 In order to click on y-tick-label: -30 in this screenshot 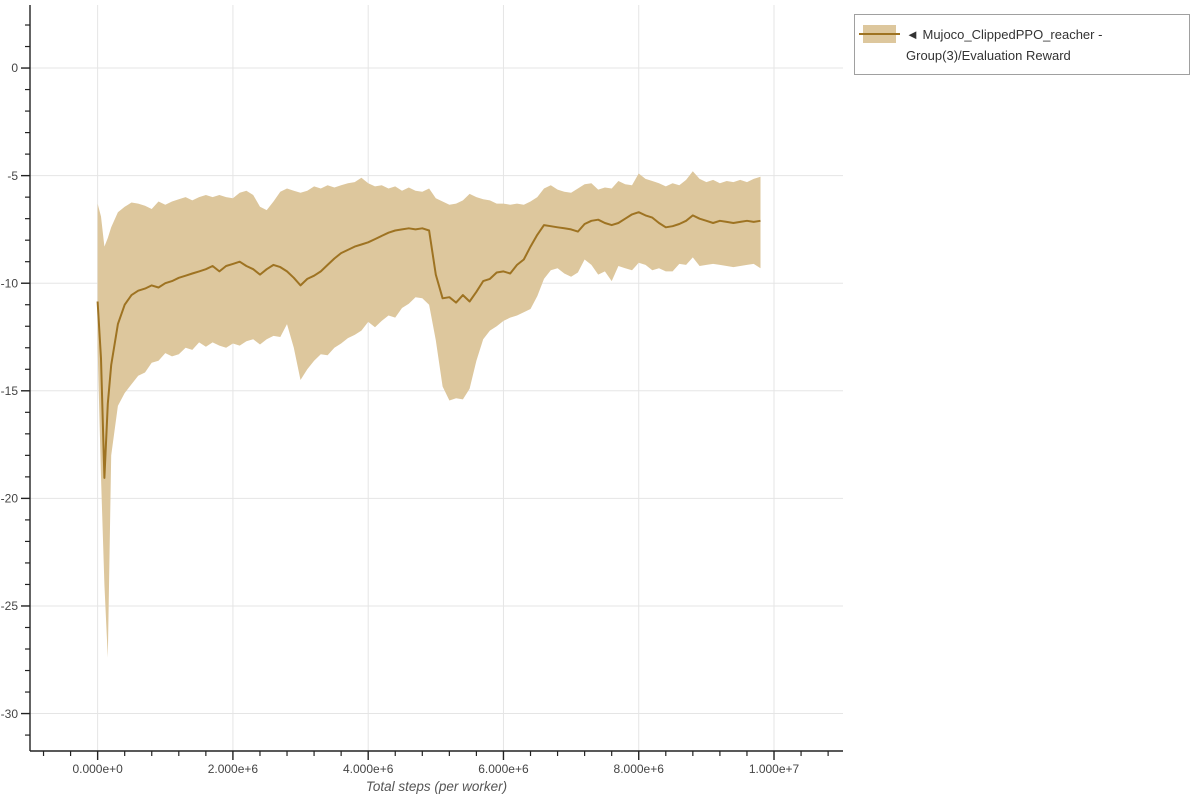, I will do `click(10, 714)`.